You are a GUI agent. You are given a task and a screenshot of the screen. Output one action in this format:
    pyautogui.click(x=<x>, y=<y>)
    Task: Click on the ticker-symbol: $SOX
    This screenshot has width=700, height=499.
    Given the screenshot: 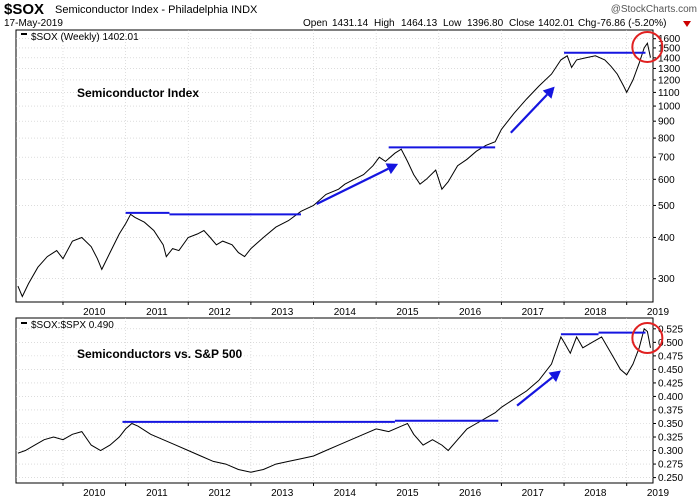 What is the action you would take?
    pyautogui.click(x=24, y=9)
    